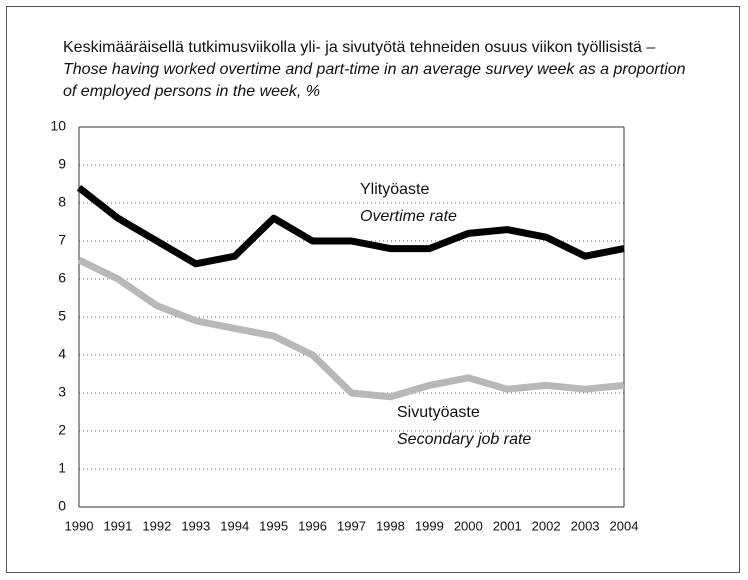 Image resolution: width=748 pixels, height=580 pixels. I want to click on x-tick-label: 2004, so click(624, 525).